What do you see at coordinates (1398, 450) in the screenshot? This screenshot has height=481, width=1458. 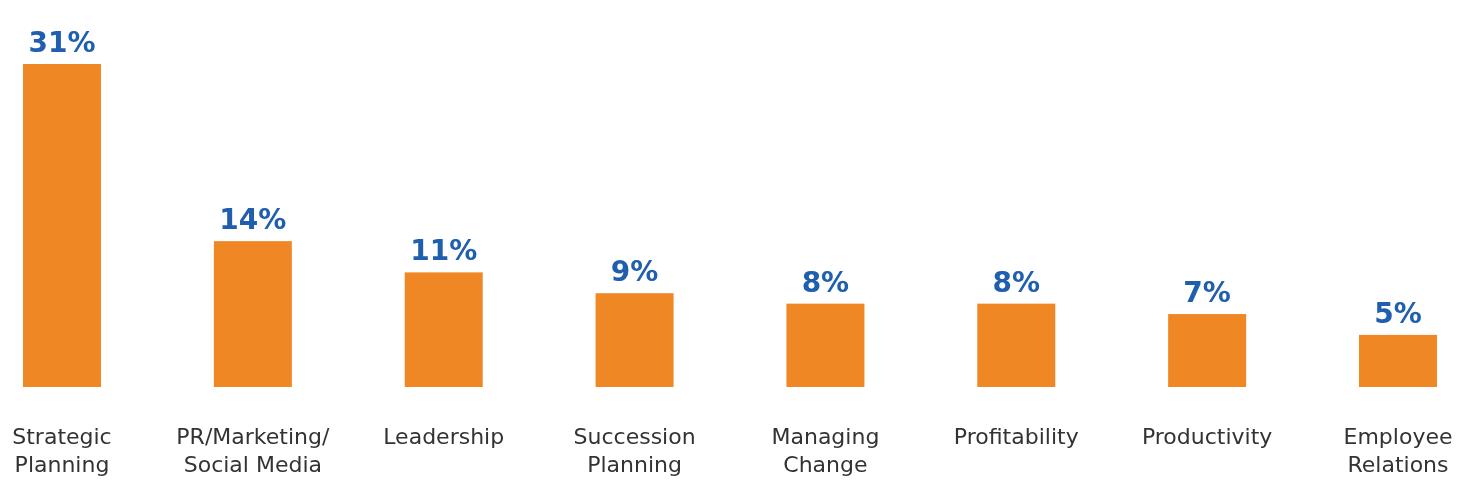 I see `x-tick-label: Employee Relations` at bounding box center [1398, 450].